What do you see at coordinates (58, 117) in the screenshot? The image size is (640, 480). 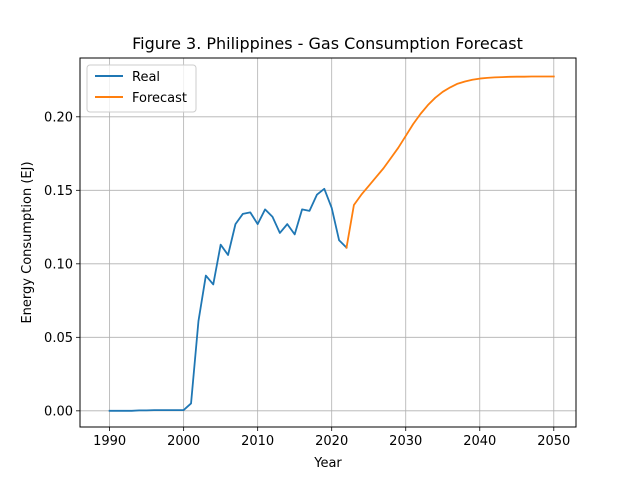 I see `y-tick-label: 0.20` at bounding box center [58, 117].